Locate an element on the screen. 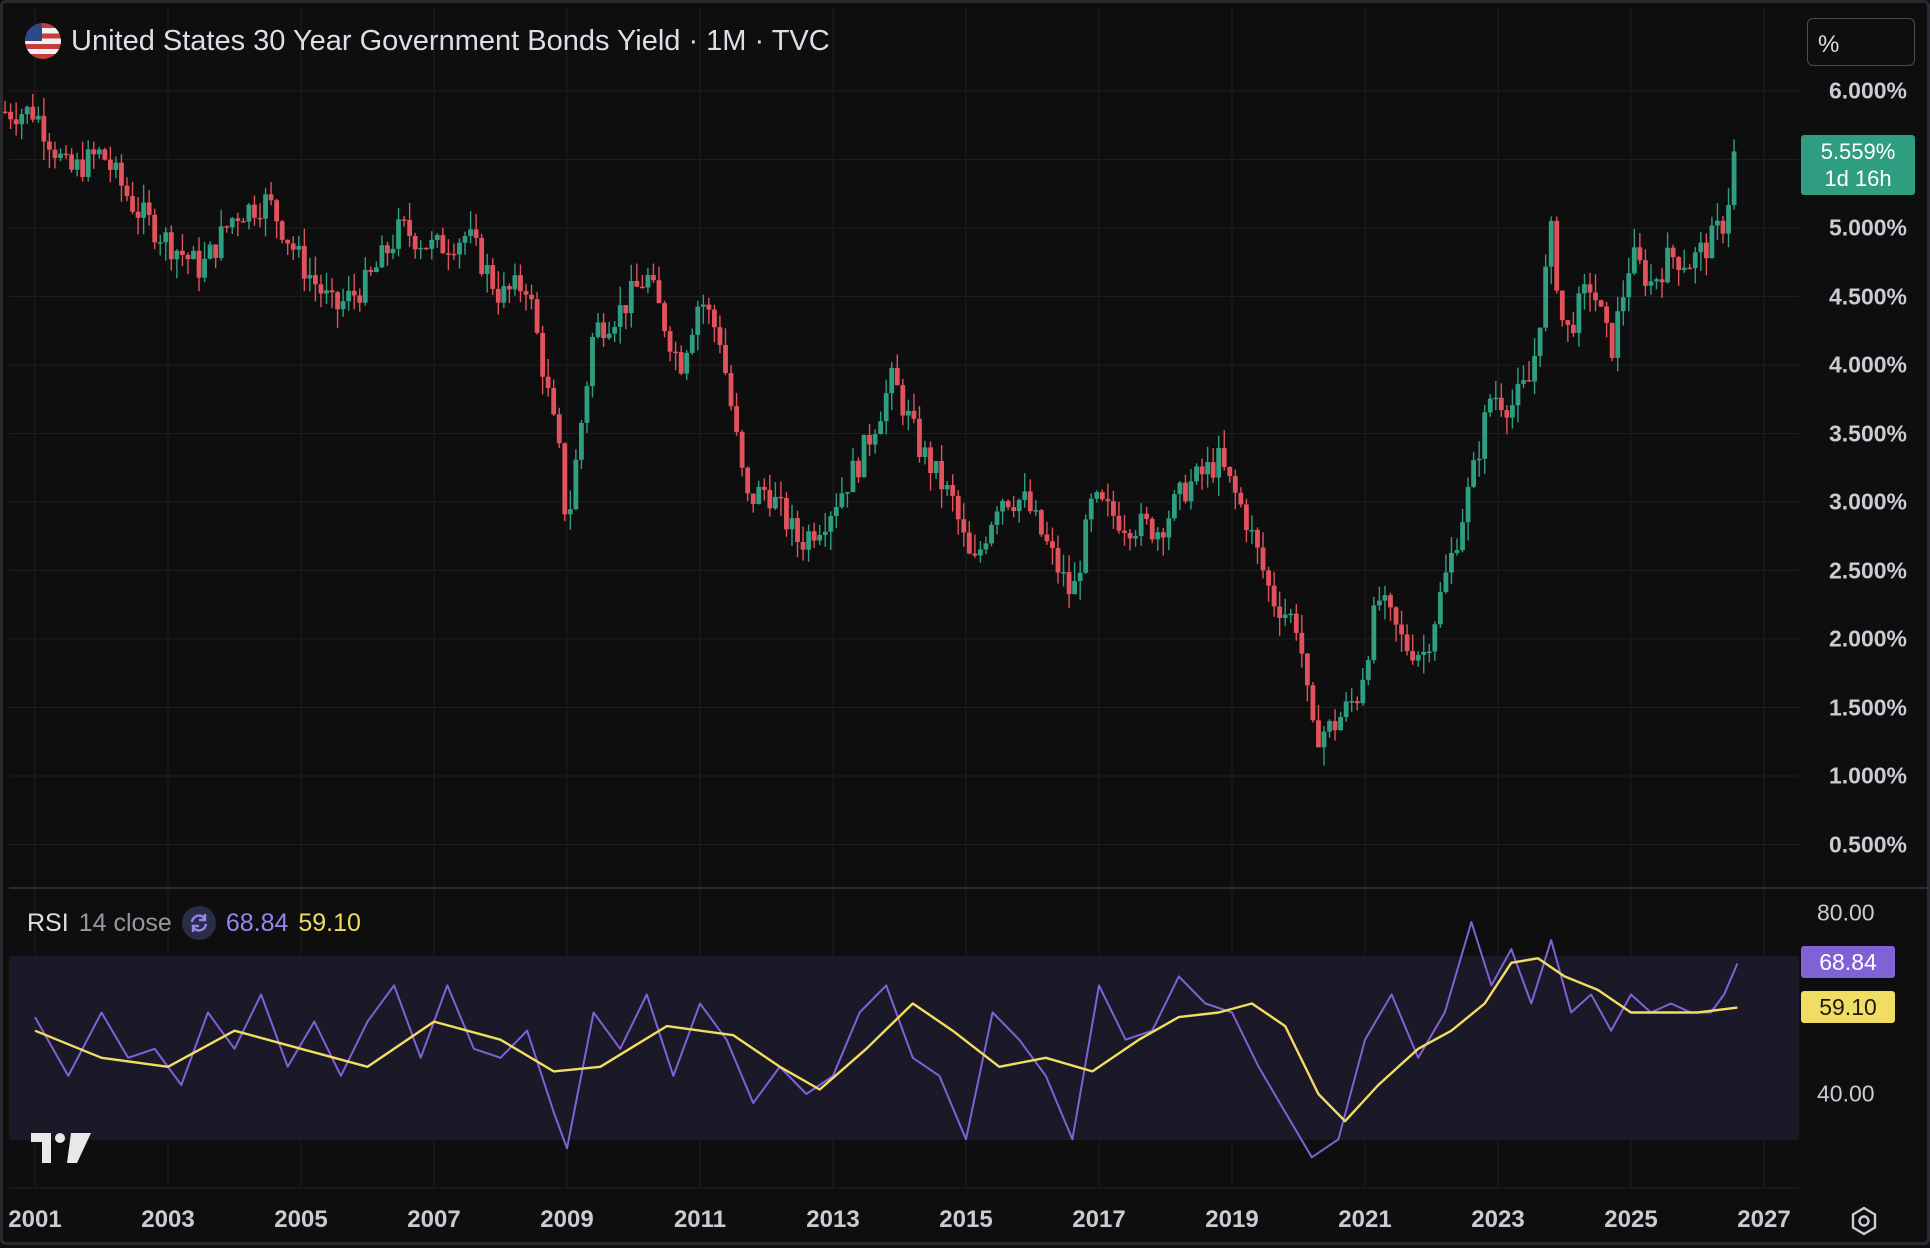 Image resolution: width=1930 pixels, height=1248 pixels. time-tick: 2023 is located at coordinates (1498, 1219).